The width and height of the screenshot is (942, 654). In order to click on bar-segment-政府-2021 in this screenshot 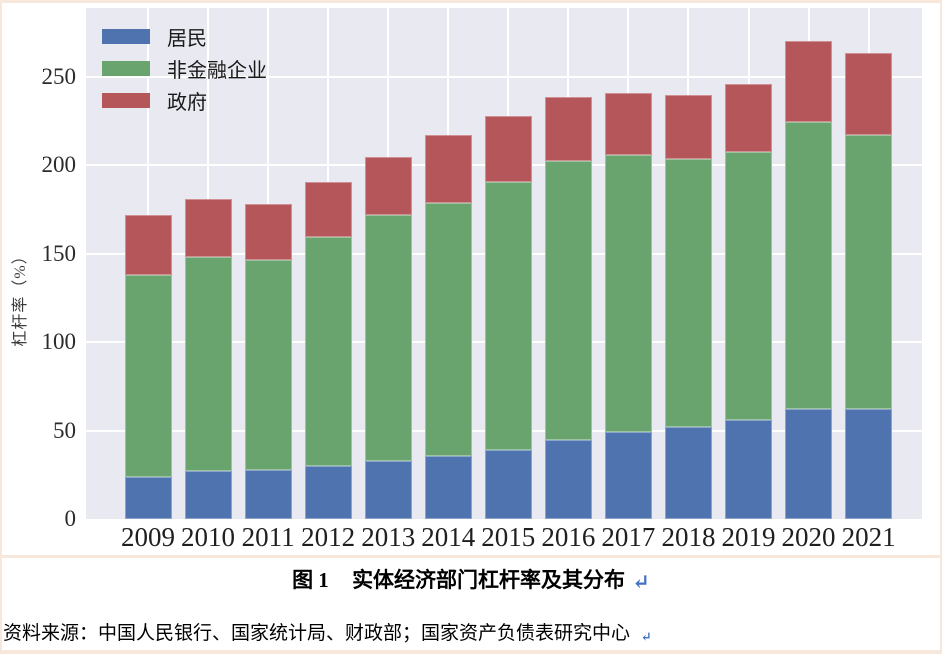, I will do `click(869, 94)`.